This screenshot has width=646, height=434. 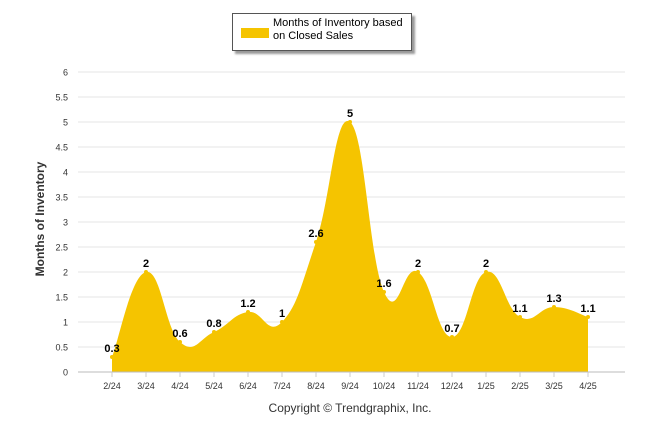 I want to click on x-tick-label: 12/24, so click(x=452, y=386).